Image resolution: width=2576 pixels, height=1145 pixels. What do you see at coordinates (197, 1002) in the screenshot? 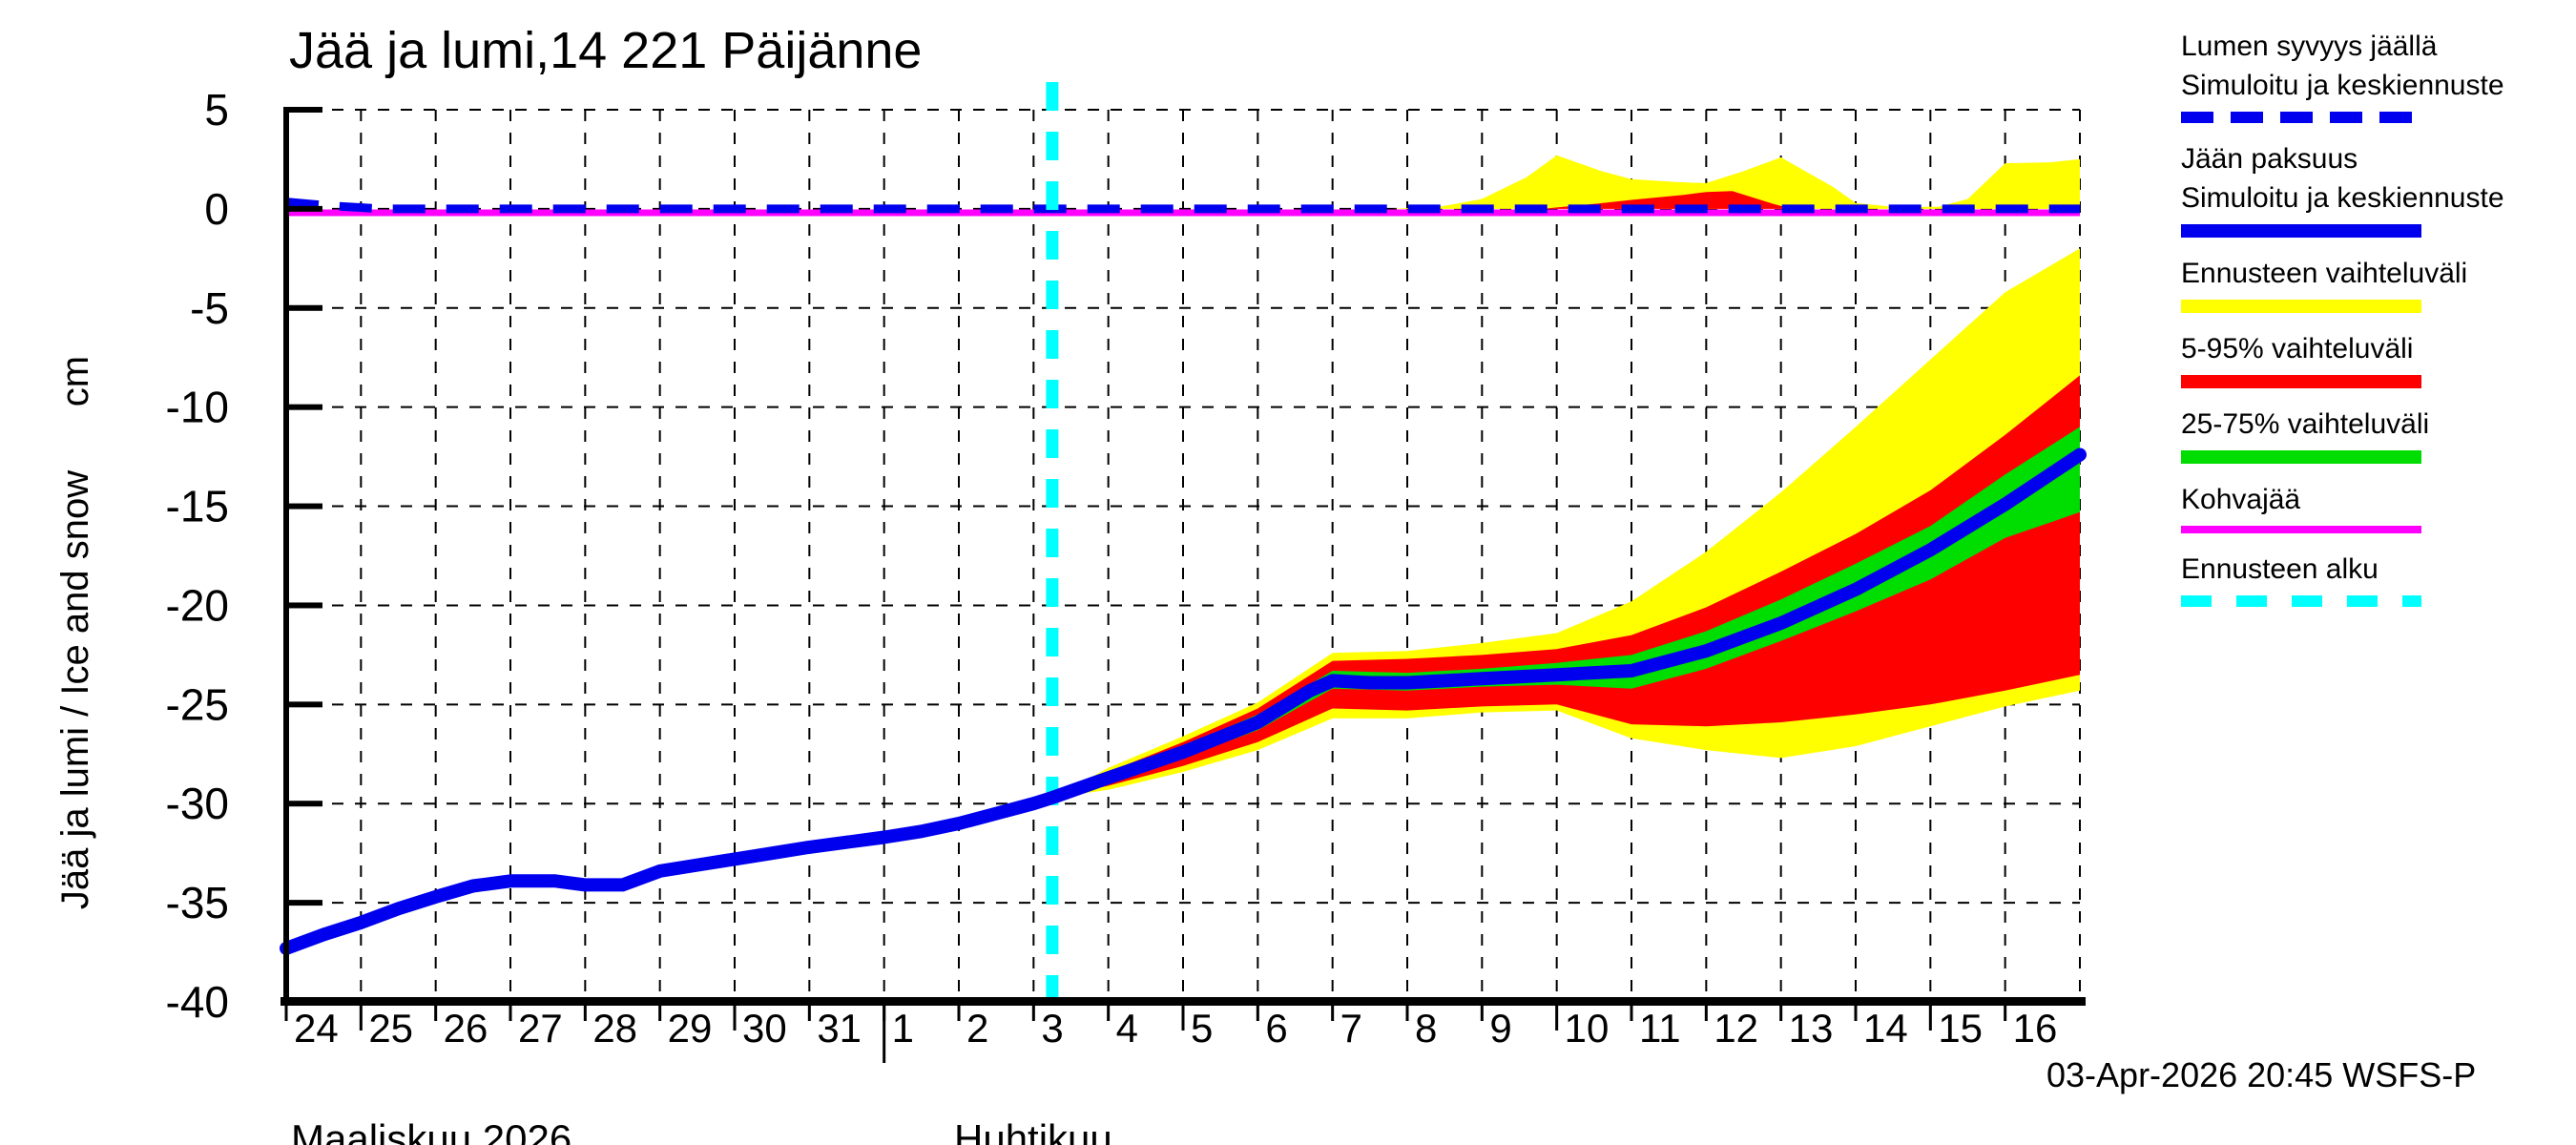
I see `y-tick-label: -40` at bounding box center [197, 1002].